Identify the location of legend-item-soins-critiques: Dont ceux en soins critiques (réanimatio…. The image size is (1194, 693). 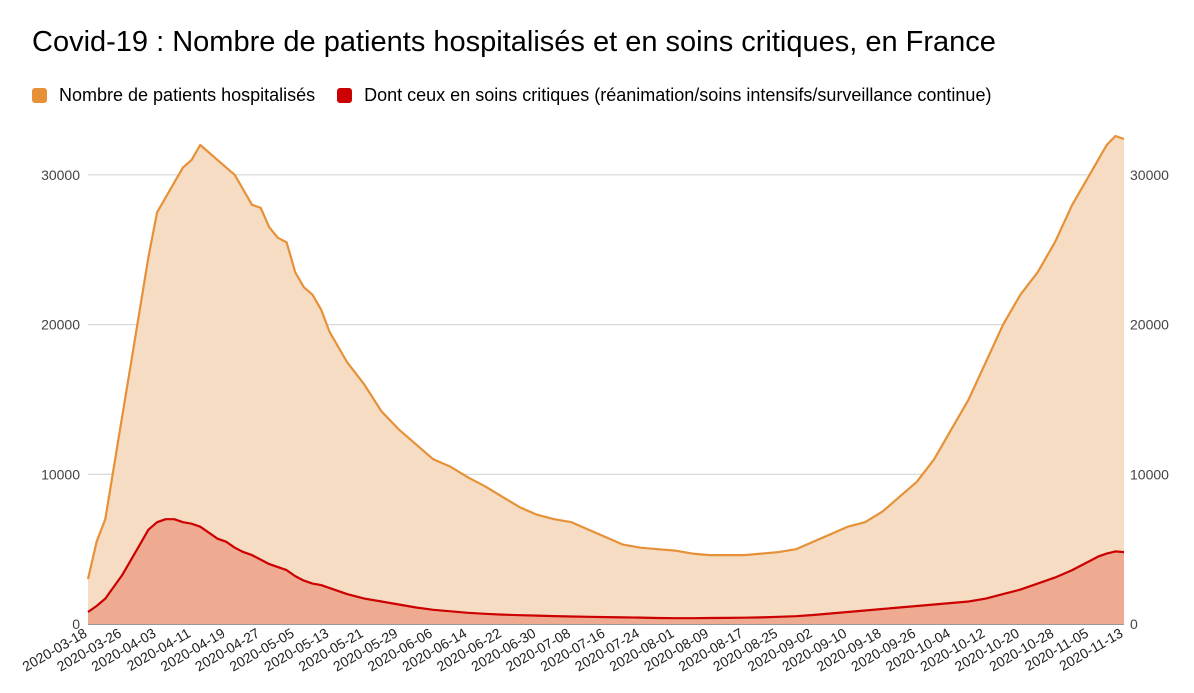
(664, 95).